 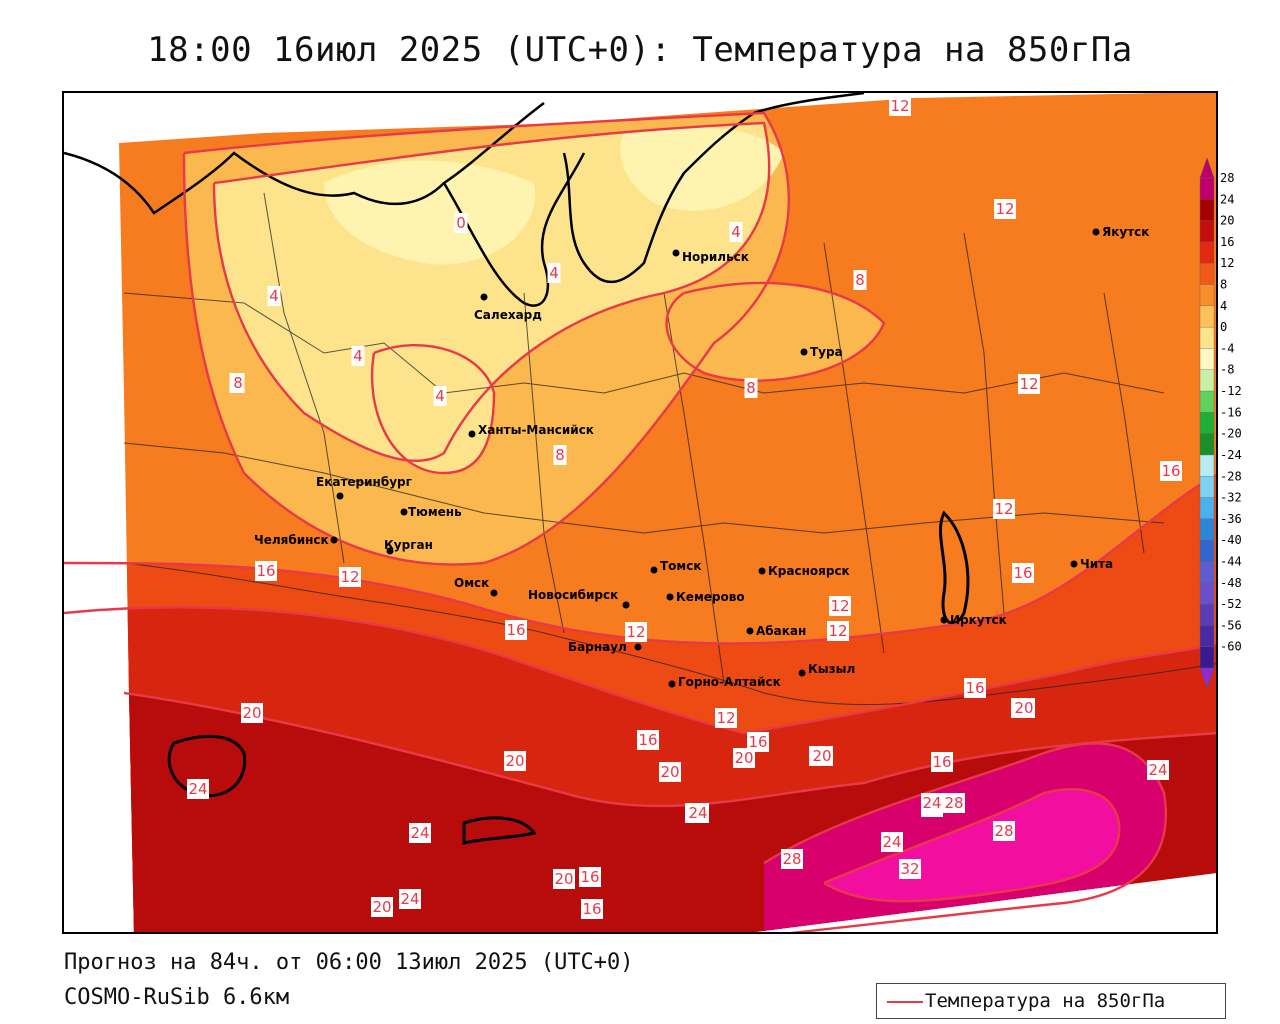 What do you see at coordinates (1231, 476) in the screenshot?
I see `colorbar-tick-label: -28` at bounding box center [1231, 476].